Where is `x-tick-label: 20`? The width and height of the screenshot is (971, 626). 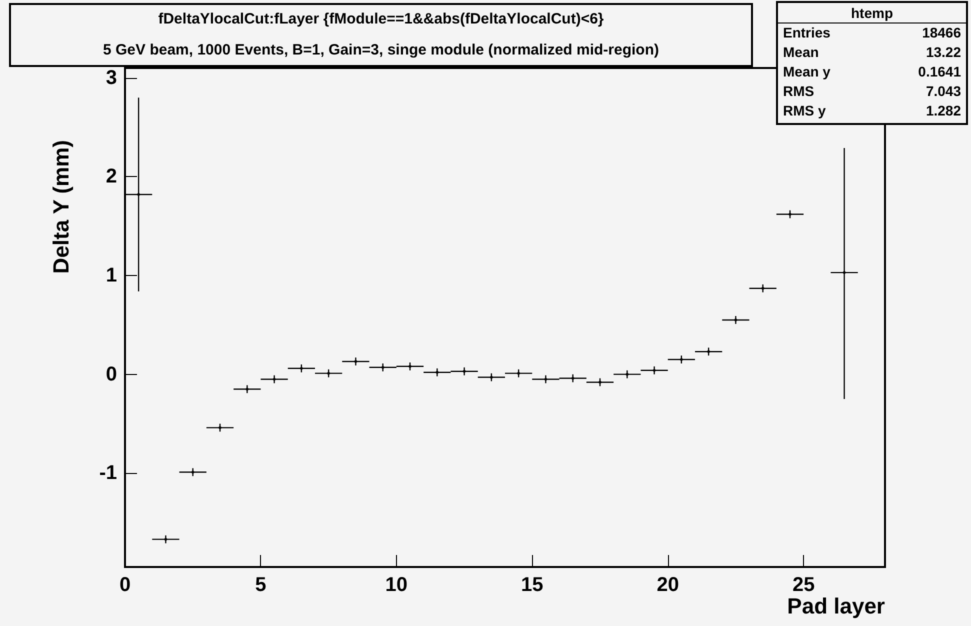 x-tick-label: 20 is located at coordinates (667, 585).